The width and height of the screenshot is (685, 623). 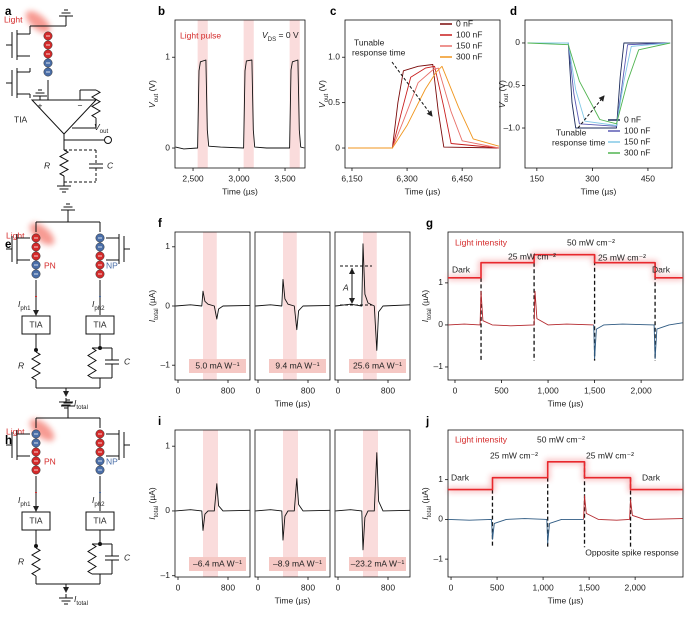 I want to click on annotation: 25 mW cm⁻², so click(x=622, y=257).